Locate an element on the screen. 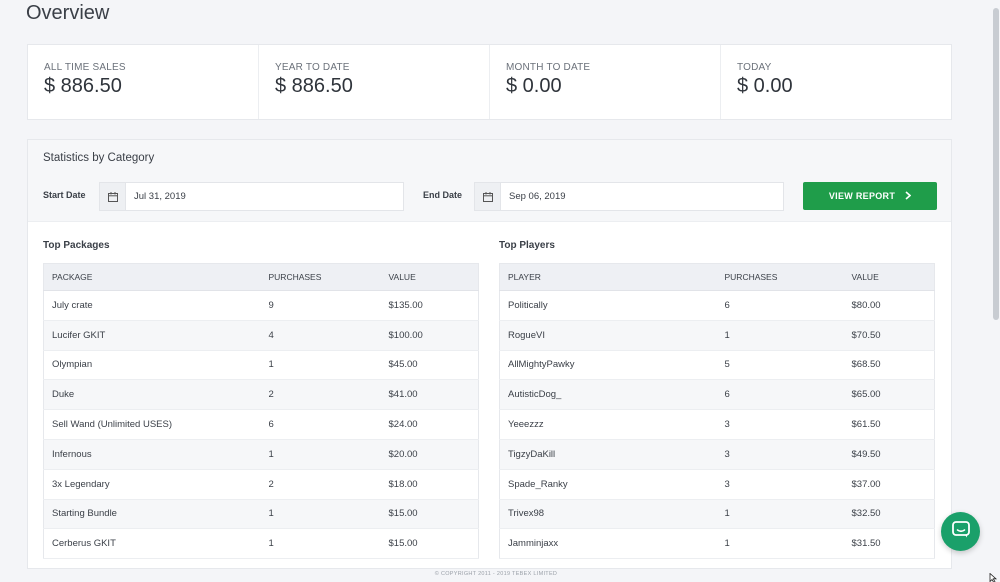  player-name: Politically is located at coordinates (608, 305).